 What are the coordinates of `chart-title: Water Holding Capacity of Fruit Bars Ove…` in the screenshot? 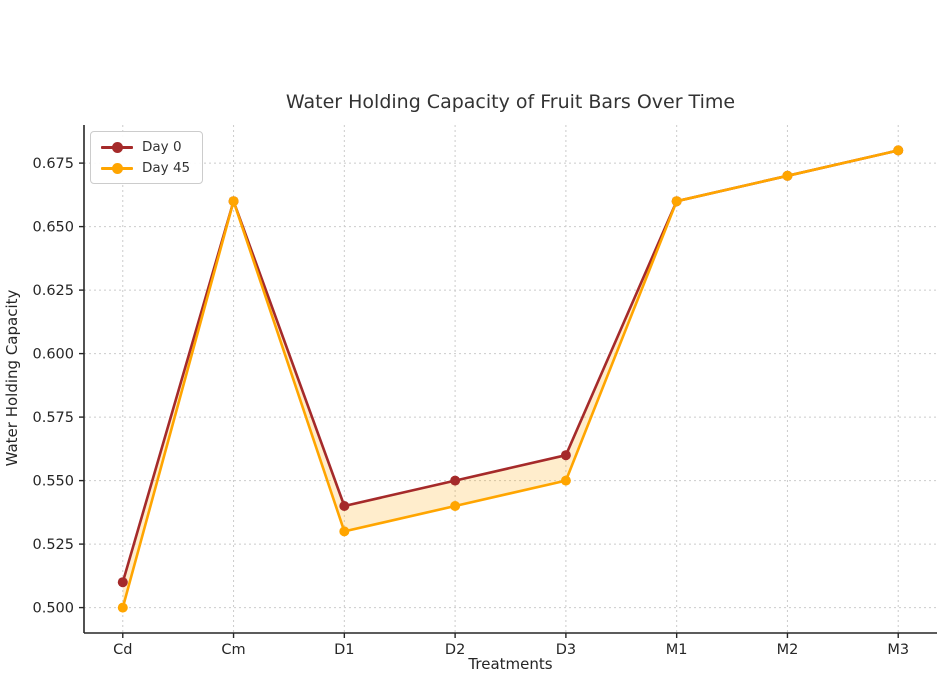 It's located at (510, 102).